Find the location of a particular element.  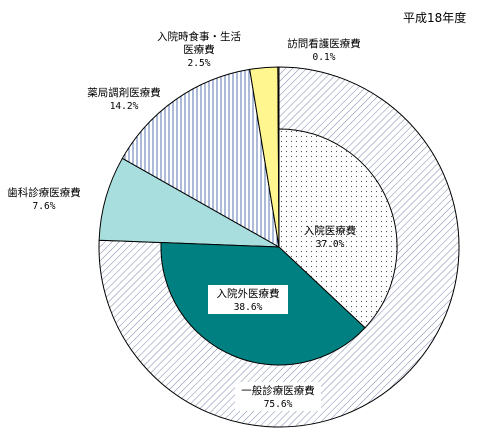

label-name-pharmacy: 薬局調剤医療費 is located at coordinates (124, 92).